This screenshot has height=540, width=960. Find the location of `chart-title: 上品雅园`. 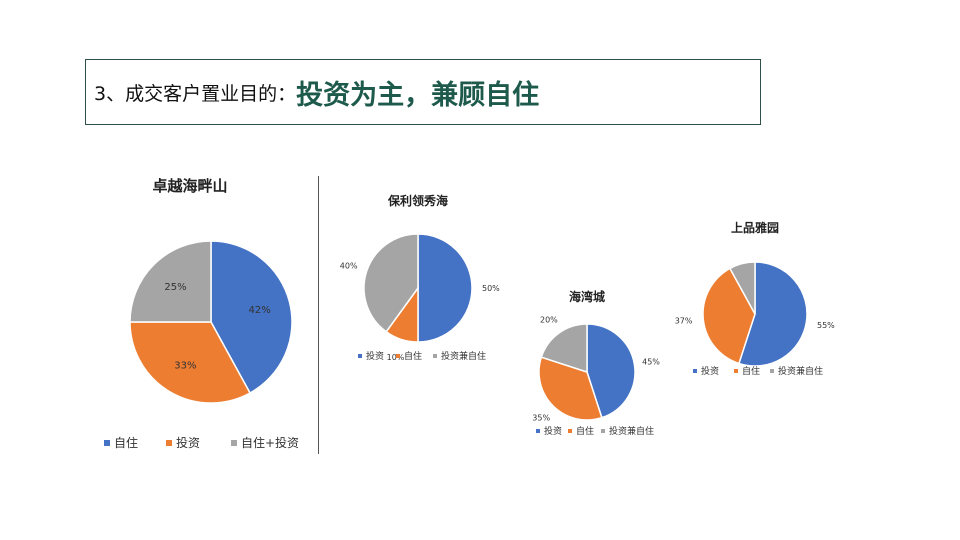

chart-title: 上品雅园 is located at coordinates (755, 227).